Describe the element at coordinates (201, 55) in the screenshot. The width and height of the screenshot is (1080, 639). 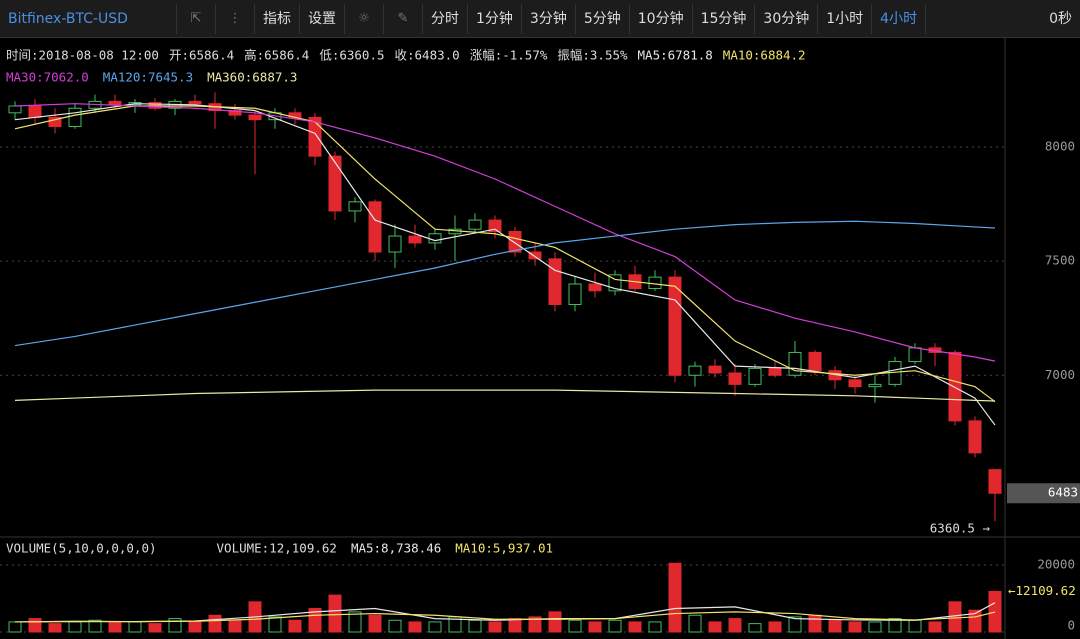
I see `info-text: 开:6586.4` at that location.